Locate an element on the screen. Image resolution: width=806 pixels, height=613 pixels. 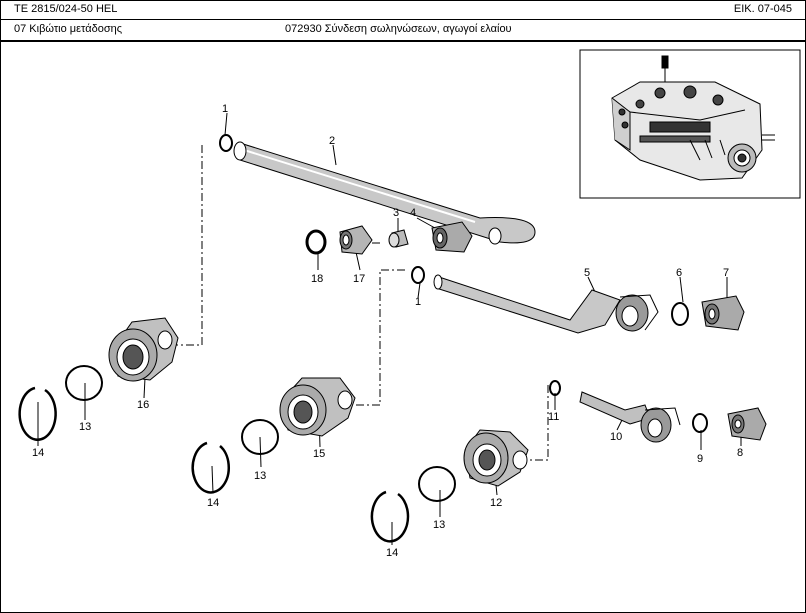
callout-13-right: 13 is located at coordinates (439, 525).